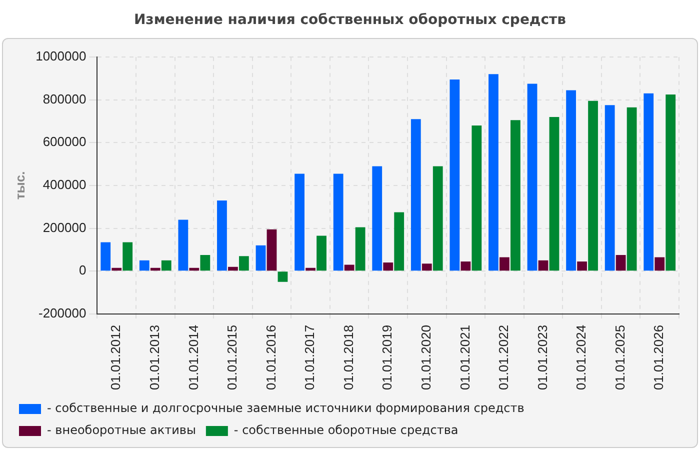 Image resolution: width=700 pixels, height=450 pixels. Describe the element at coordinates (20, 185) in the screenshot. I see `y-axis-title: тыс.` at that location.